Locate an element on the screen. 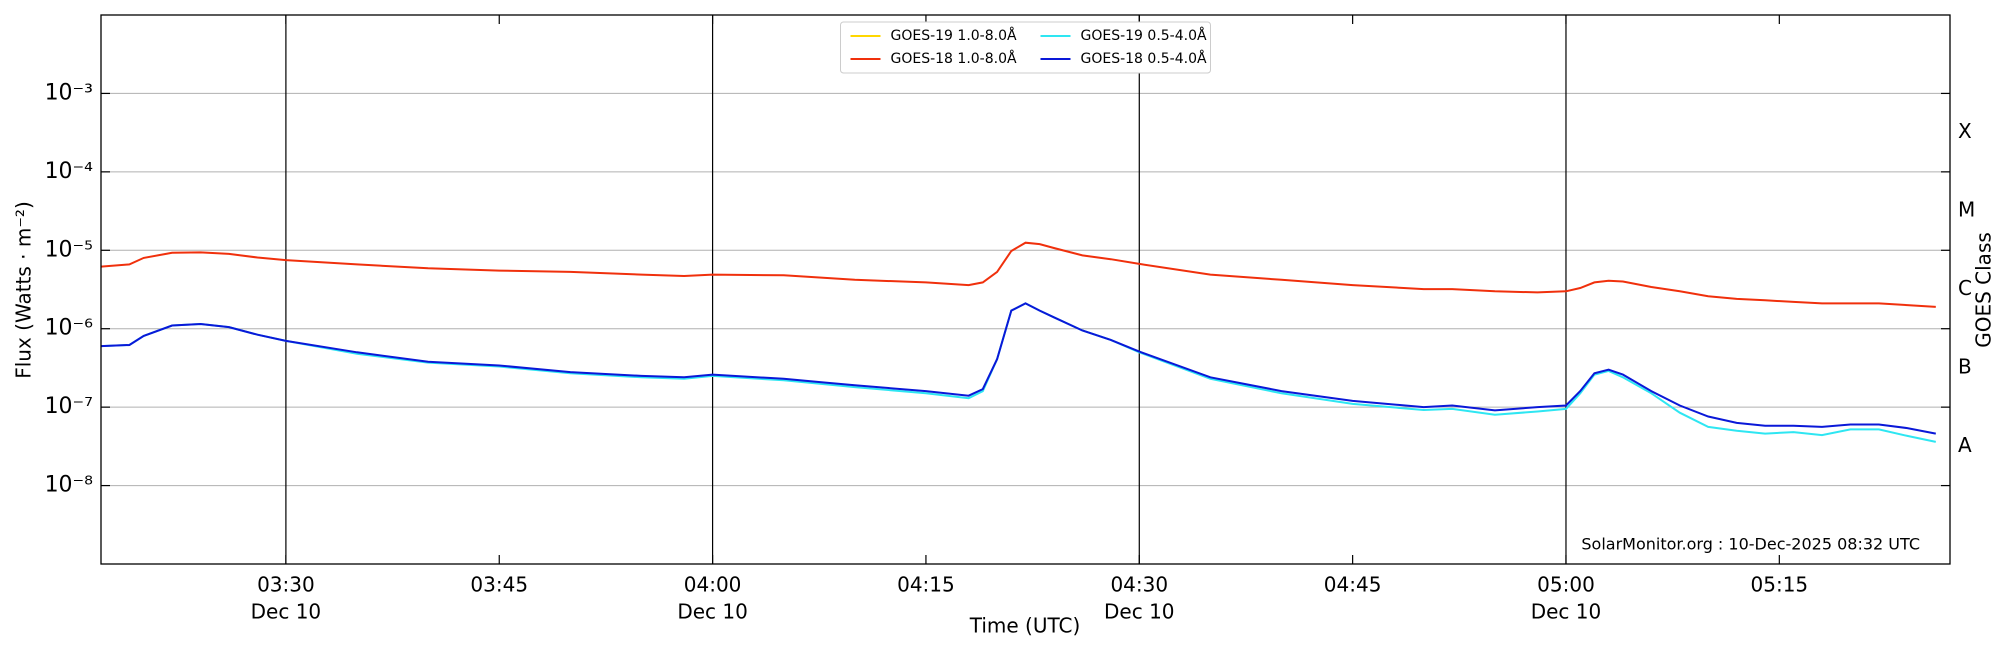  legend-label: GOES-18 1.0-8.0Å is located at coordinates (954, 58).